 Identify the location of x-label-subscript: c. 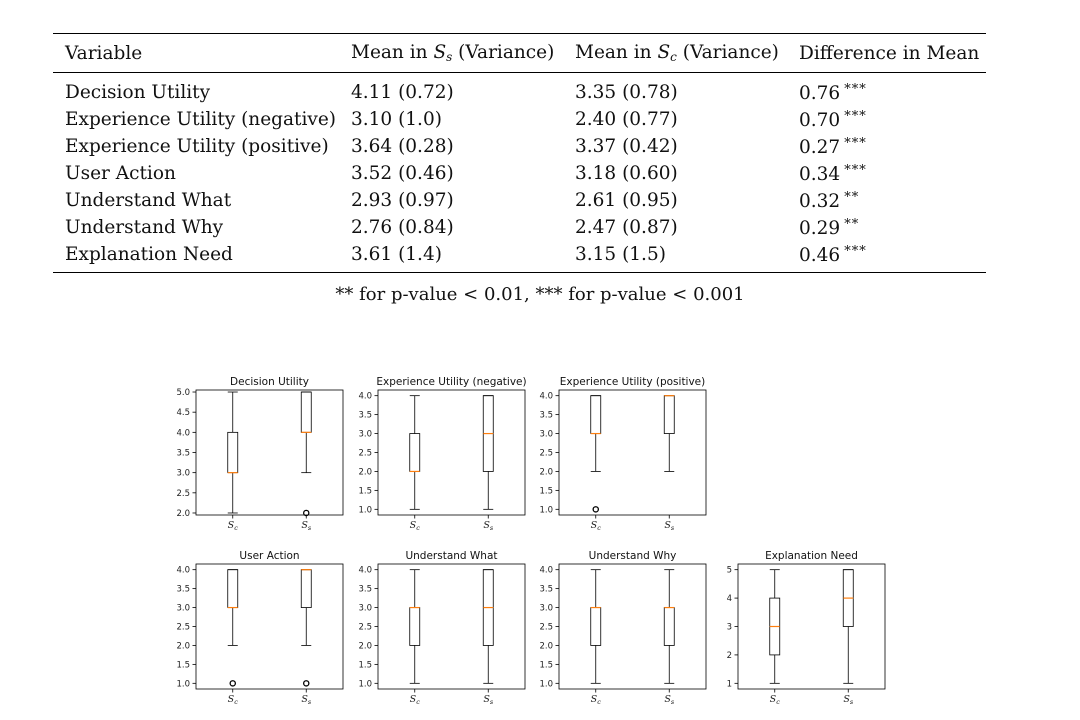
(418, 702).